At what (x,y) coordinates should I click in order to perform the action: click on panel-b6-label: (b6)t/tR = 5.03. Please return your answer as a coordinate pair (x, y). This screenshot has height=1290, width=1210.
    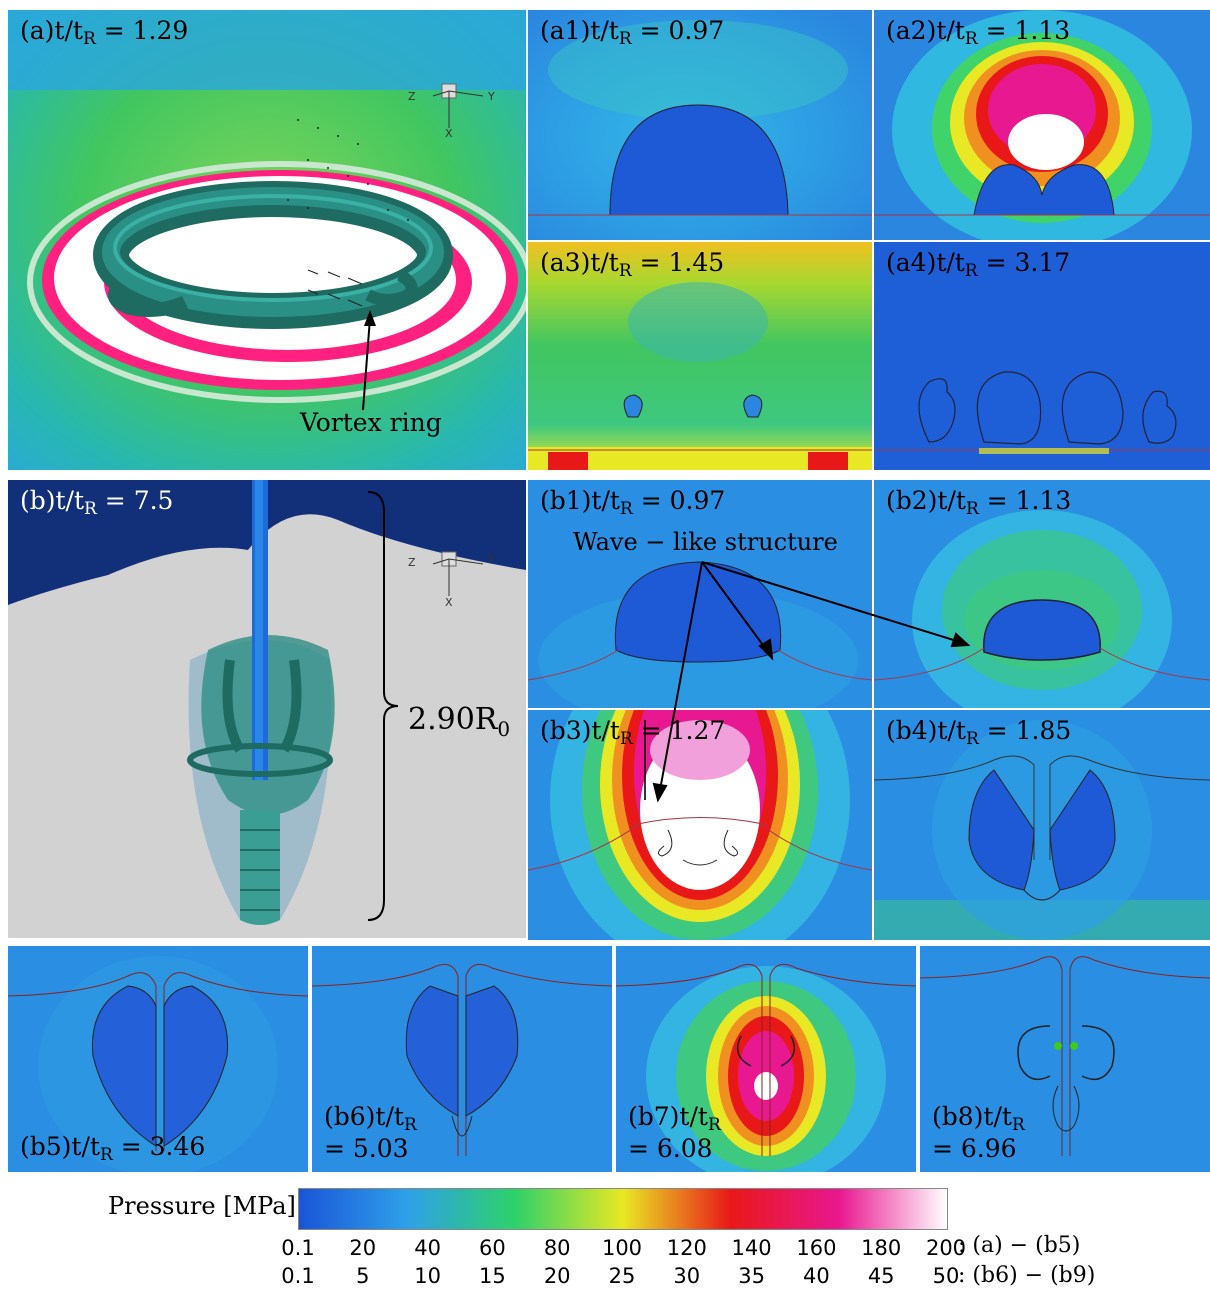
    Looking at the image, I should click on (370, 1132).